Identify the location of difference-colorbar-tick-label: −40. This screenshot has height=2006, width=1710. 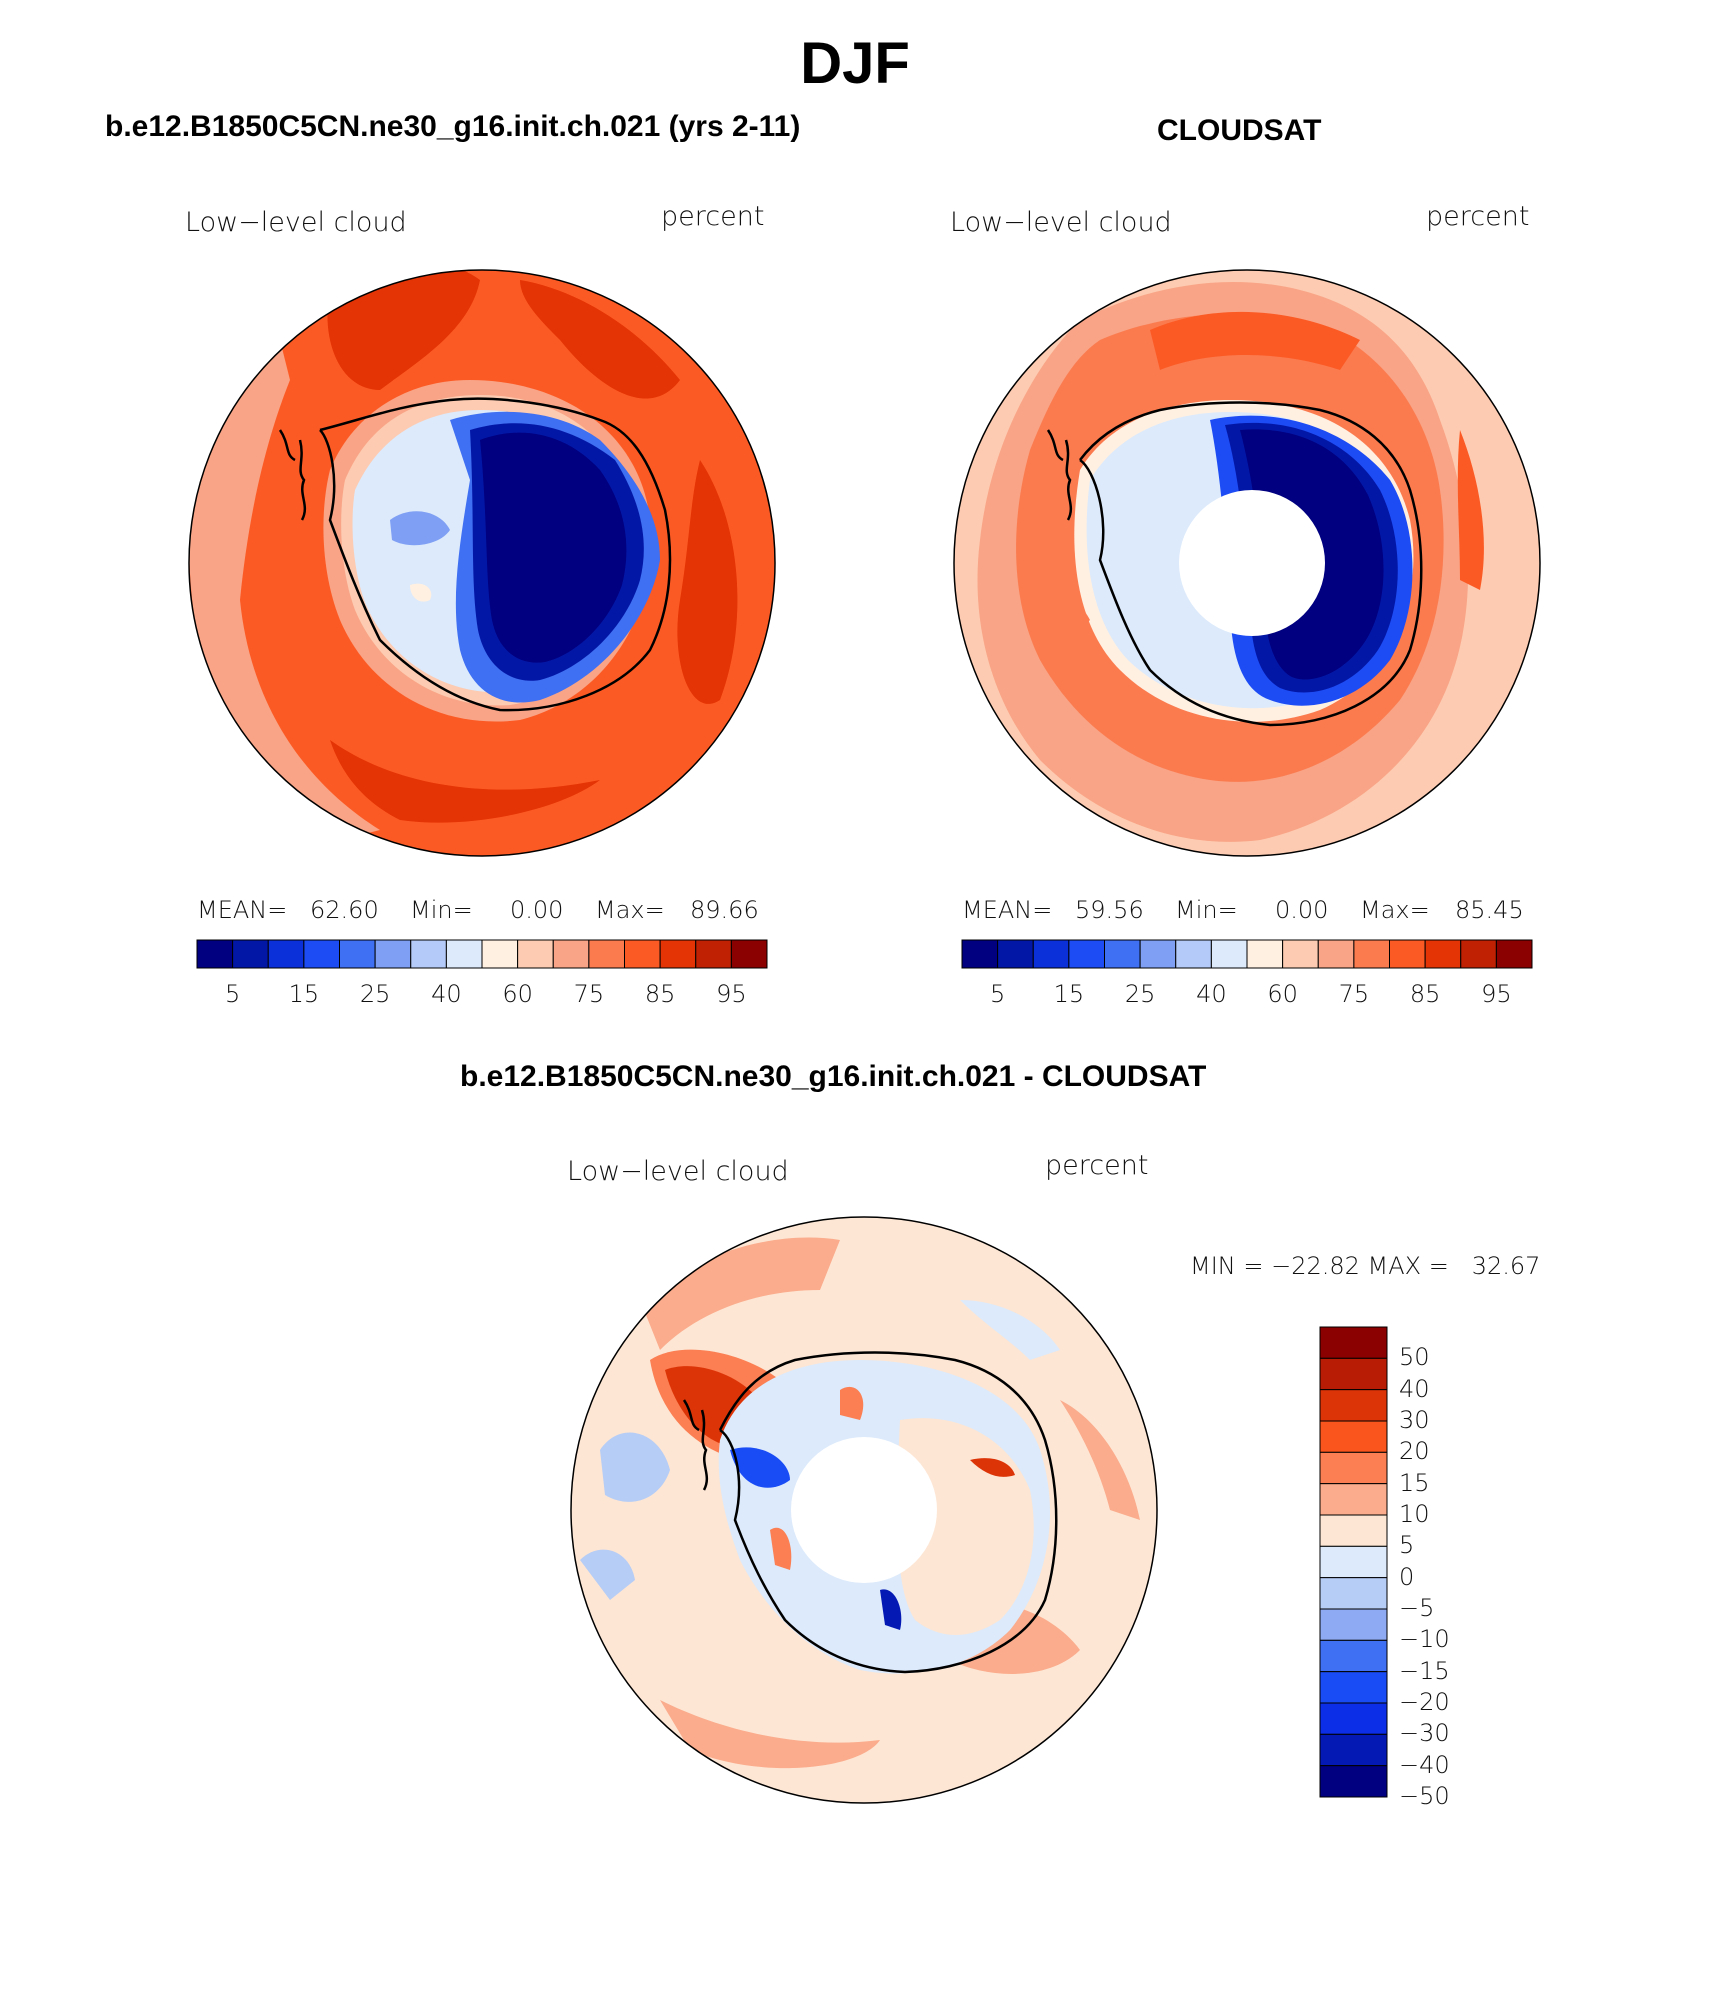
(1424, 1764).